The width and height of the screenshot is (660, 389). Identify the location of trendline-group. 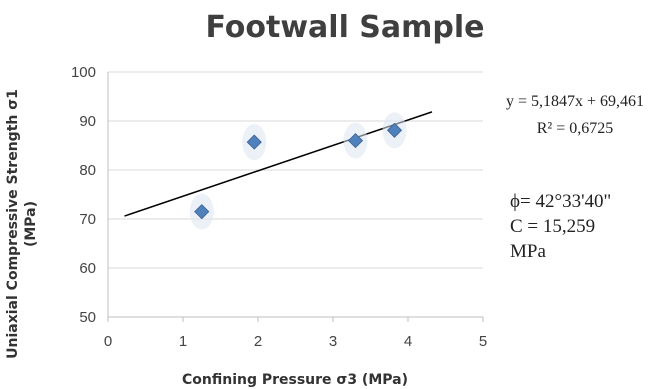
(278, 164).